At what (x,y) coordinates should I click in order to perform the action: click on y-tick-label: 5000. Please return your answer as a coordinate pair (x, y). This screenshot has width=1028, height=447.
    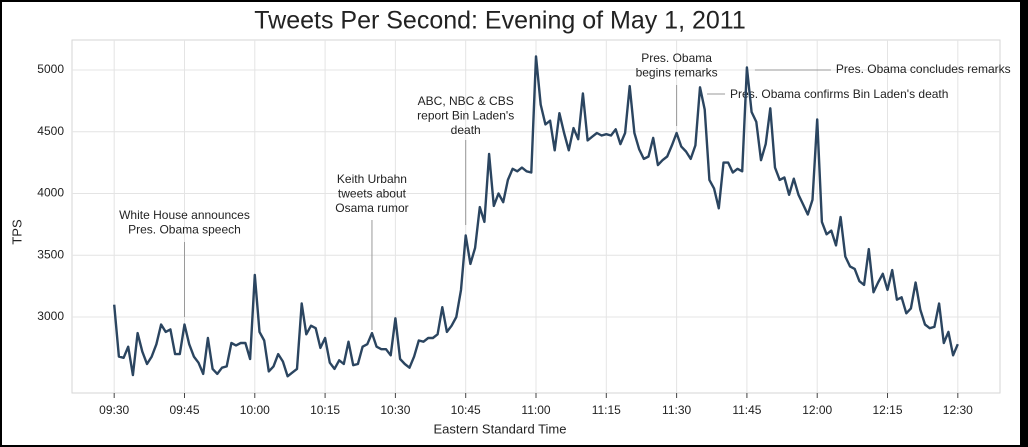
    Looking at the image, I should click on (50, 69).